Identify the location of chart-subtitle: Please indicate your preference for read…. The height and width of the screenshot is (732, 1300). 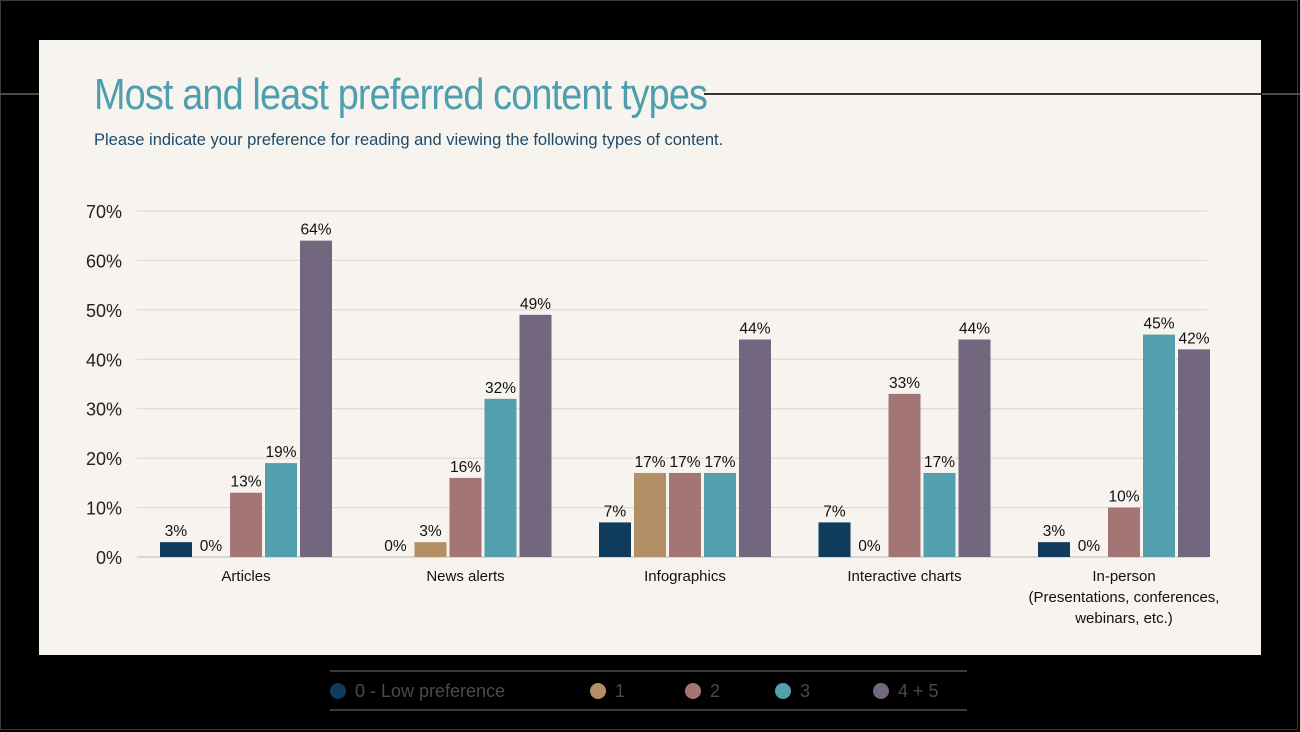
(409, 140).